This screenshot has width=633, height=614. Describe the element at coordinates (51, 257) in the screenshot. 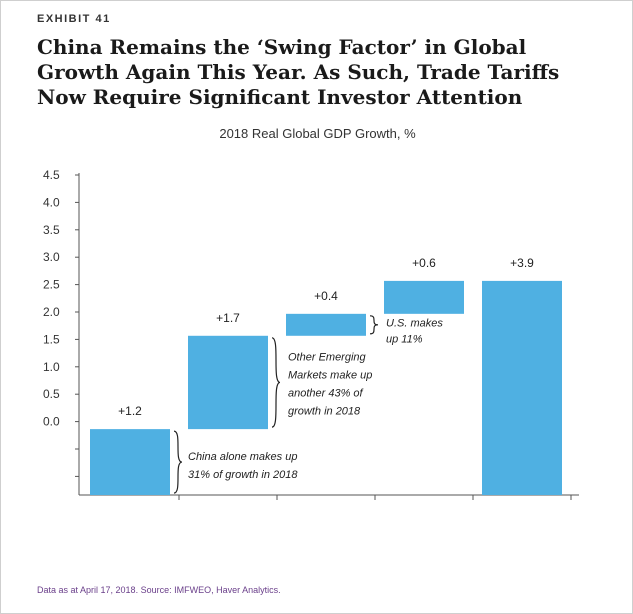

I see `y-tick-label: 3.0` at that location.